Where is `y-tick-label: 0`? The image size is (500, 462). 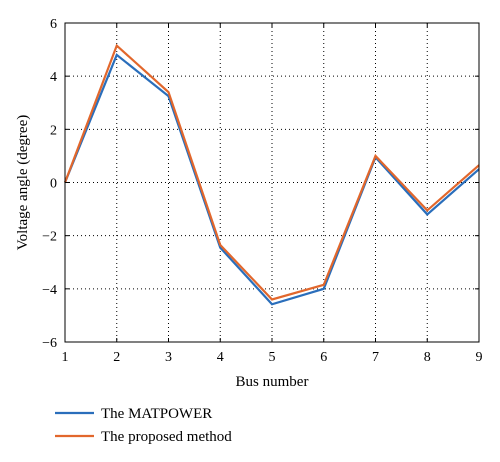
y-tick-label: 0 is located at coordinates (53, 184).